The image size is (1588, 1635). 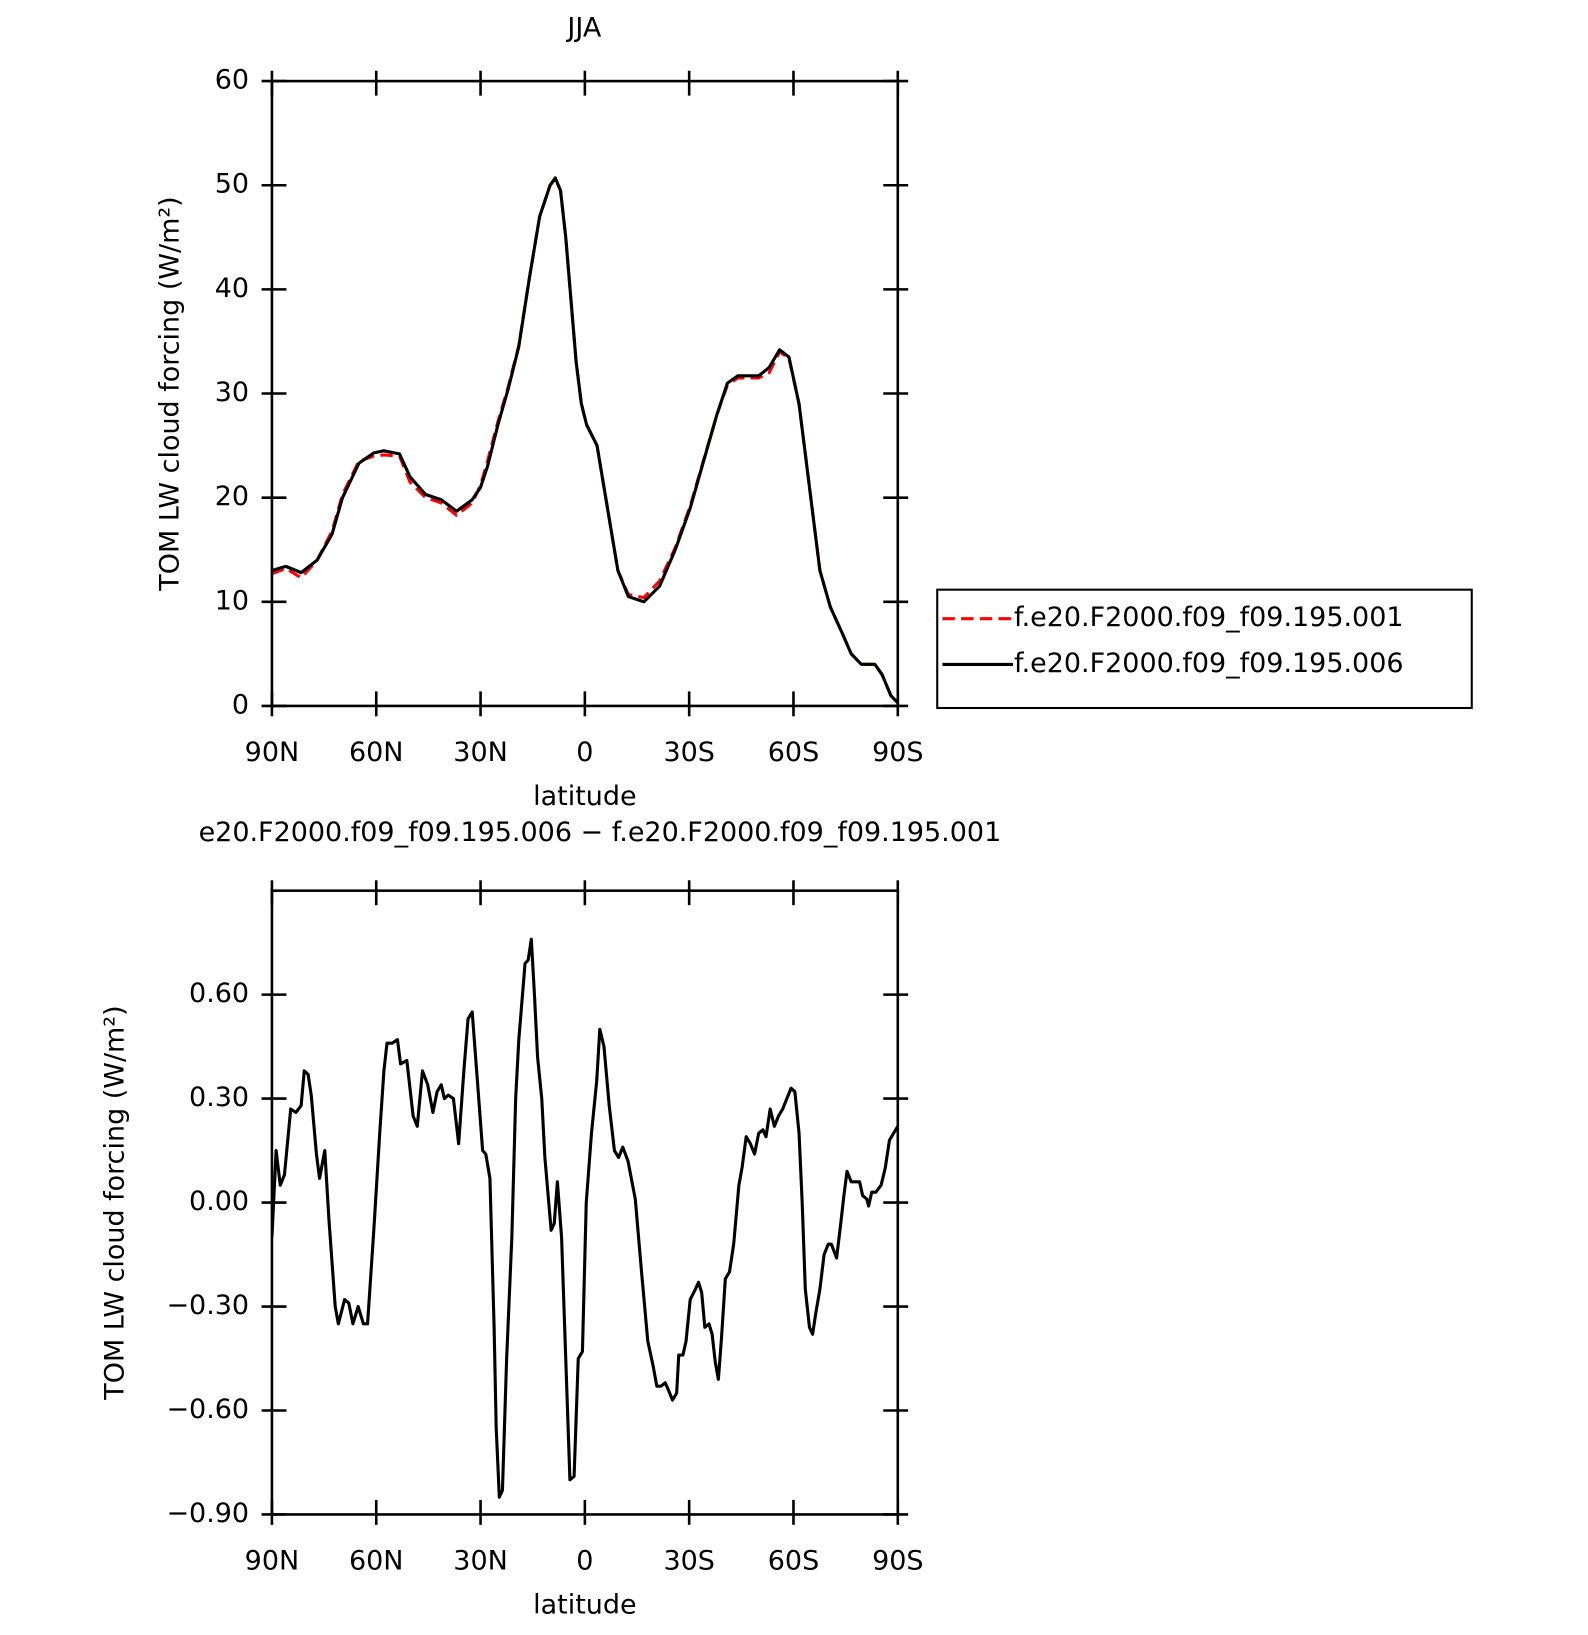 I want to click on y-tick-label: 20, so click(x=232, y=496).